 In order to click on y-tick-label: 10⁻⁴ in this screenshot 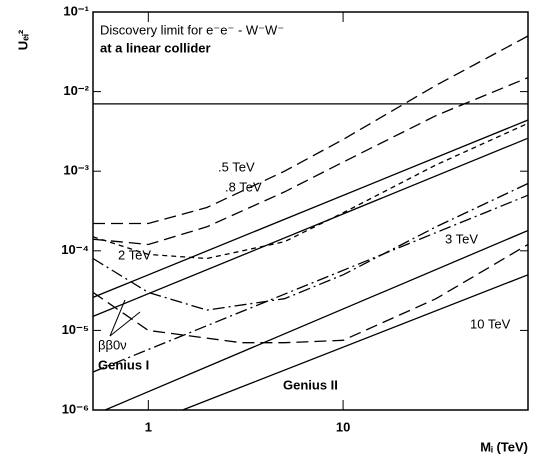, I will do `click(75, 249)`.